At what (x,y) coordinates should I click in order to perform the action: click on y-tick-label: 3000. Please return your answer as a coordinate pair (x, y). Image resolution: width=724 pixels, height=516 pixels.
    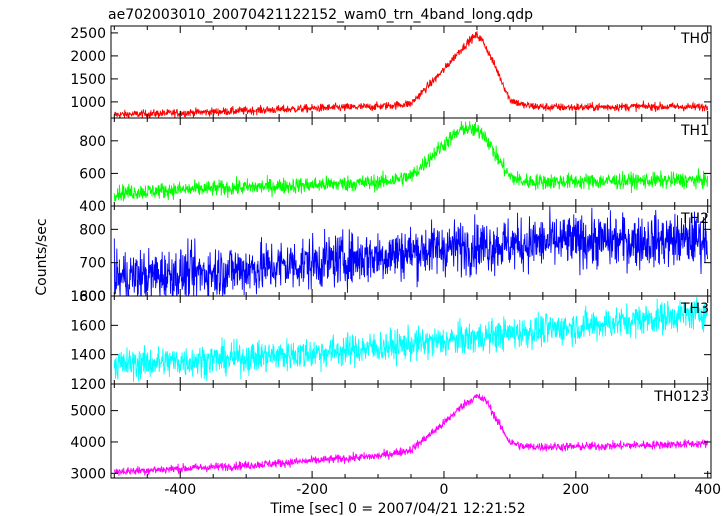
    Looking at the image, I should click on (88, 474).